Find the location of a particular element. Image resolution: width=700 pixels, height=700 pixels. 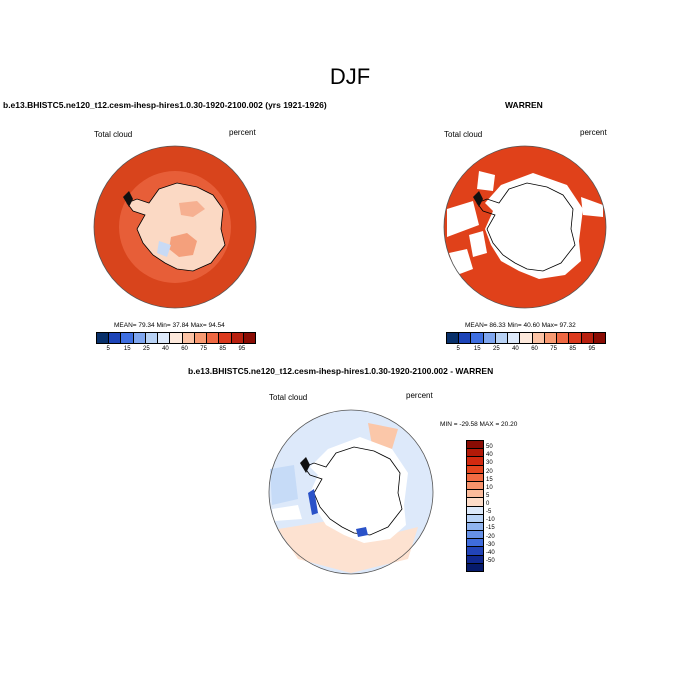

obs-colorbar-tick-label: 75 is located at coordinates (553, 349).